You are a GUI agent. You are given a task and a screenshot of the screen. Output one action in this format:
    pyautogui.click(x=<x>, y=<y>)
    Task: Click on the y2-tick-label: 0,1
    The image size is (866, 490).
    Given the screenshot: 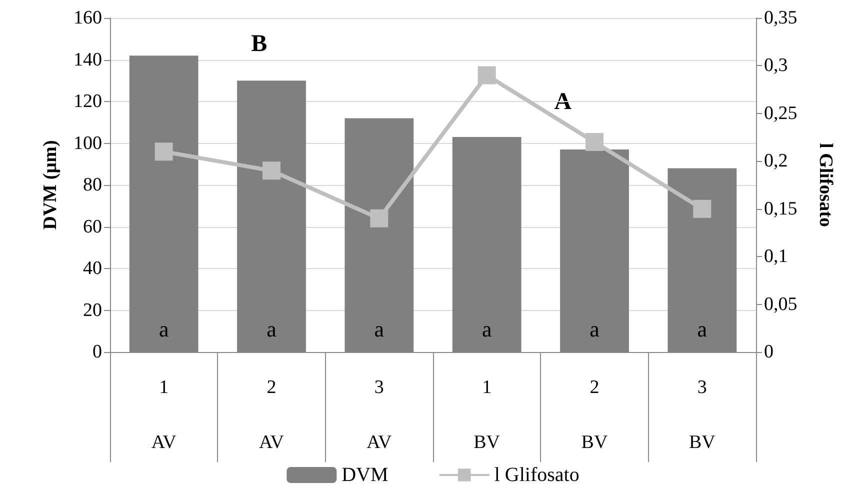 What is the action you would take?
    pyautogui.click(x=776, y=257)
    